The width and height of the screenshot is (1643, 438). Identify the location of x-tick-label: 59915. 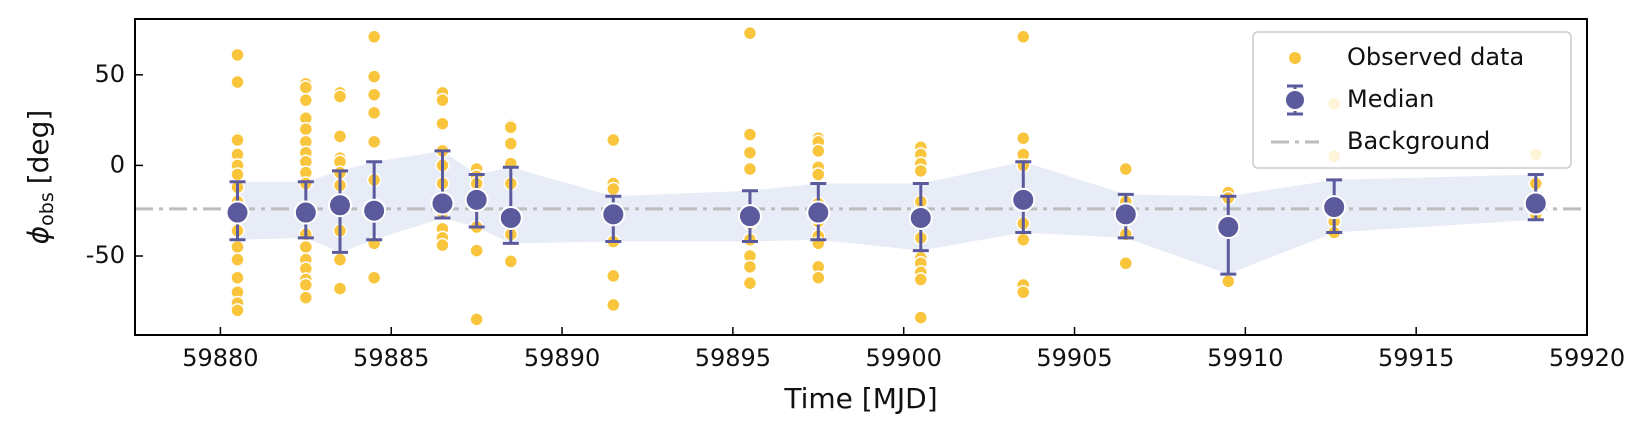
(1416, 358).